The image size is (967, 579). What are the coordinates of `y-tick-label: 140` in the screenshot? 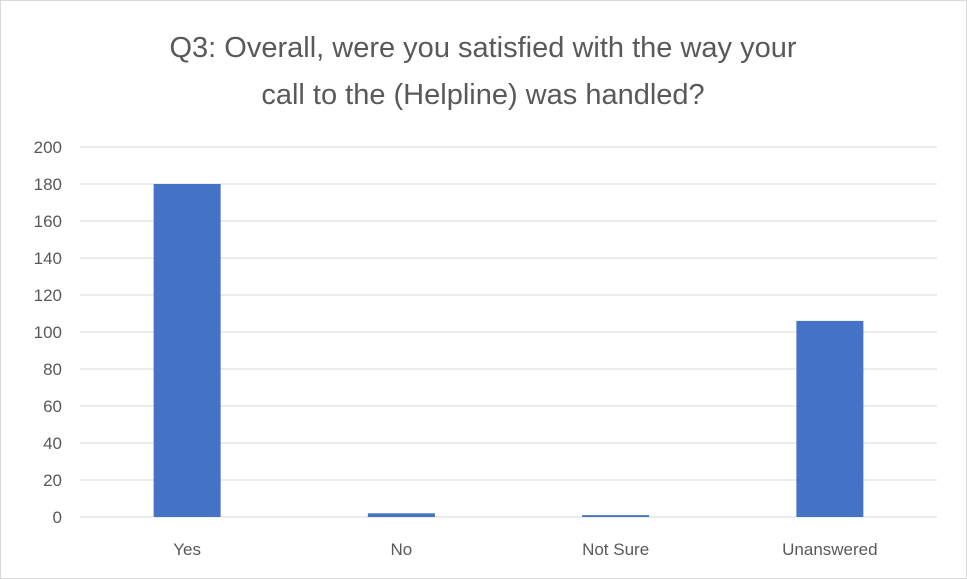 It's located at (48, 258).